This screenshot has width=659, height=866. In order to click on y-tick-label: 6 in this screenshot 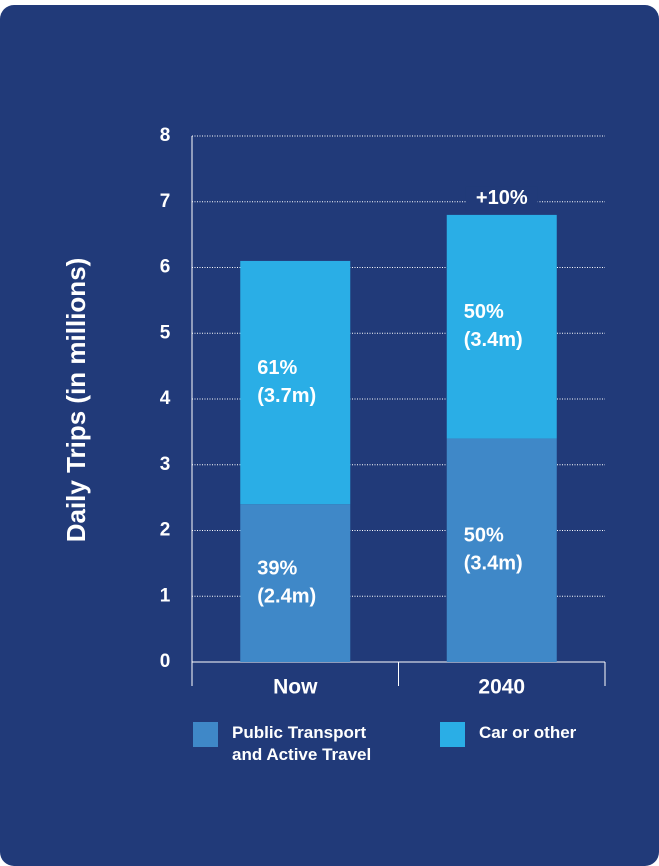, I will do `click(165, 267)`.